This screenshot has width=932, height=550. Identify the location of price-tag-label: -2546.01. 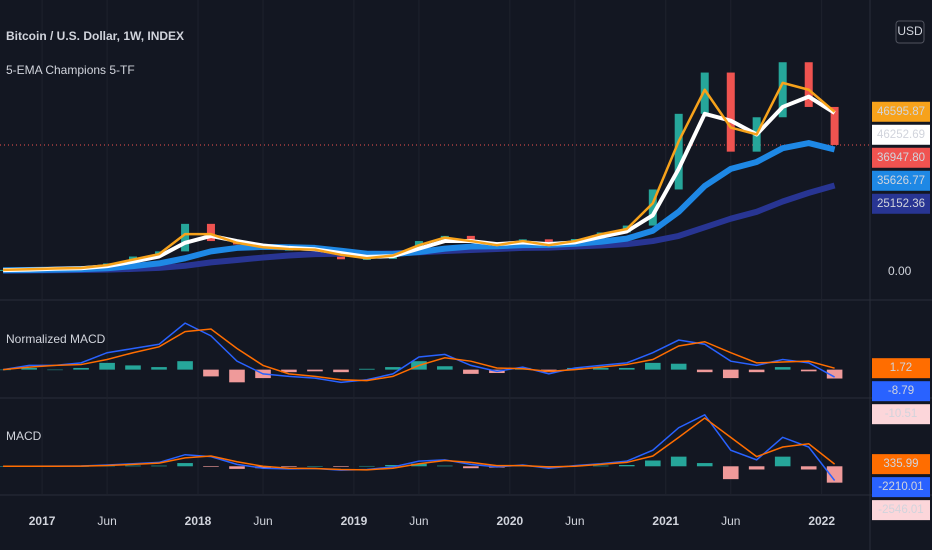
(900, 510).